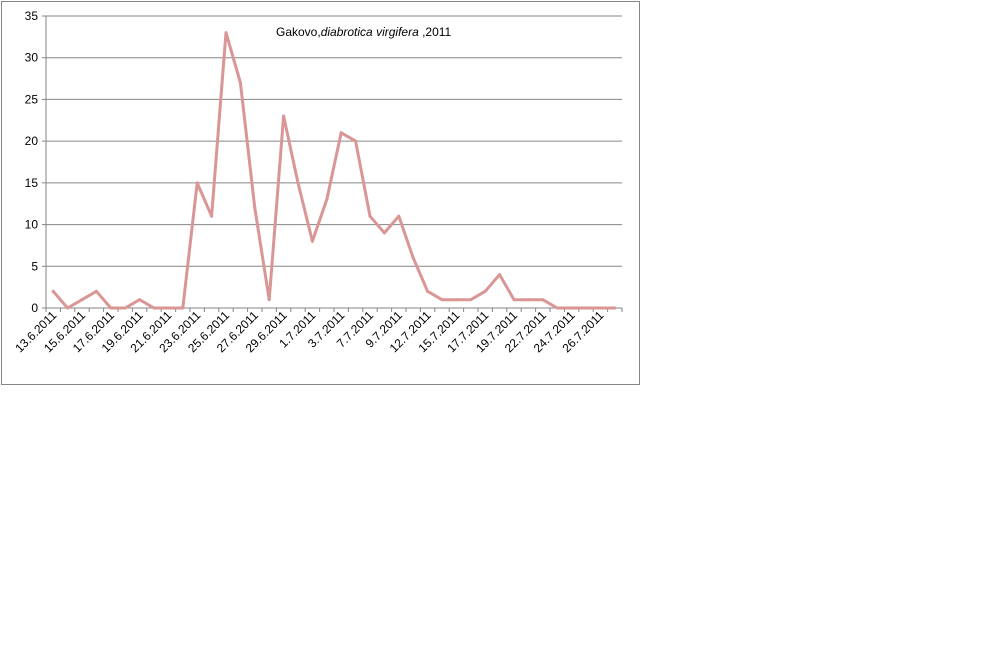  What do you see at coordinates (32, 225) in the screenshot?
I see `y-tick-label: 10` at bounding box center [32, 225].